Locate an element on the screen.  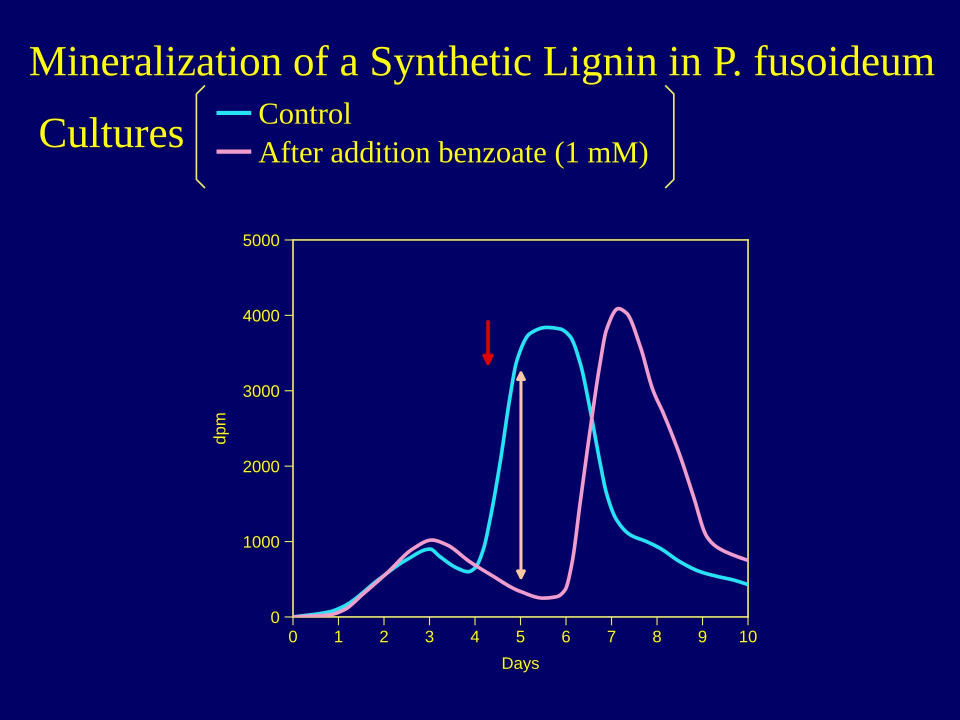
x-tick-label: 10 is located at coordinates (748, 636).